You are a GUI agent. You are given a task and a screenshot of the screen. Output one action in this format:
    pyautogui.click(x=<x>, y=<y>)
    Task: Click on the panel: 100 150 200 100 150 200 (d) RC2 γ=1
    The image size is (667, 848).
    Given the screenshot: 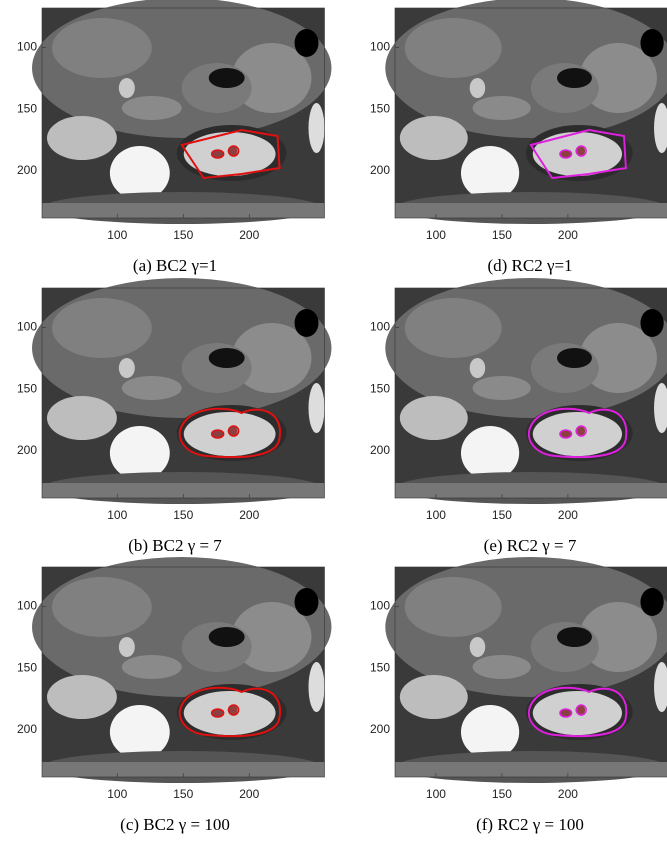 What is the action you would take?
    pyautogui.click(x=518, y=137)
    